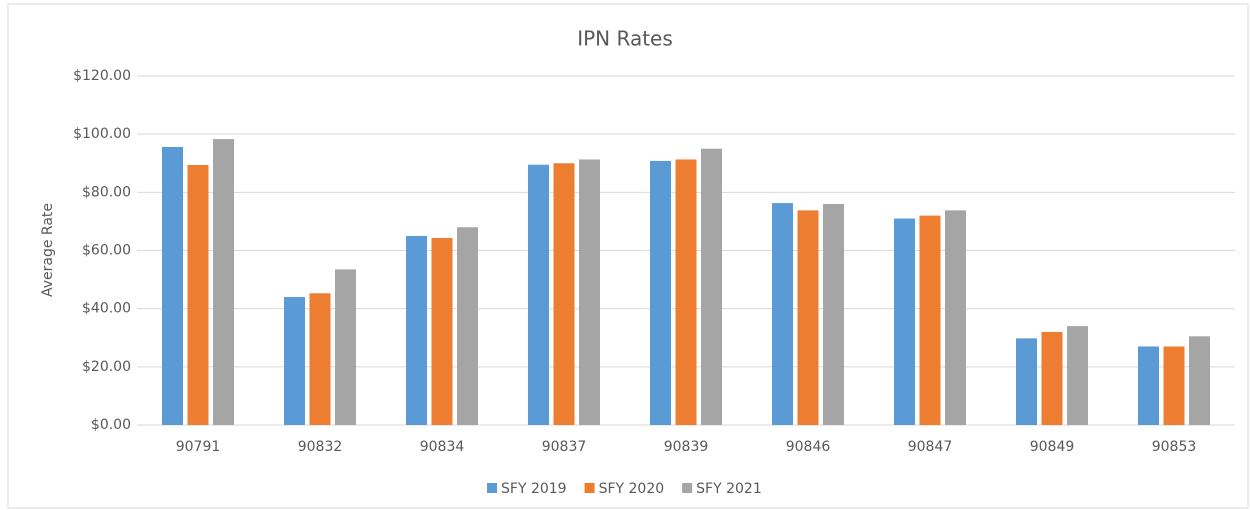  What do you see at coordinates (808, 447) in the screenshot?
I see `x-tick-label: 90846` at bounding box center [808, 447].